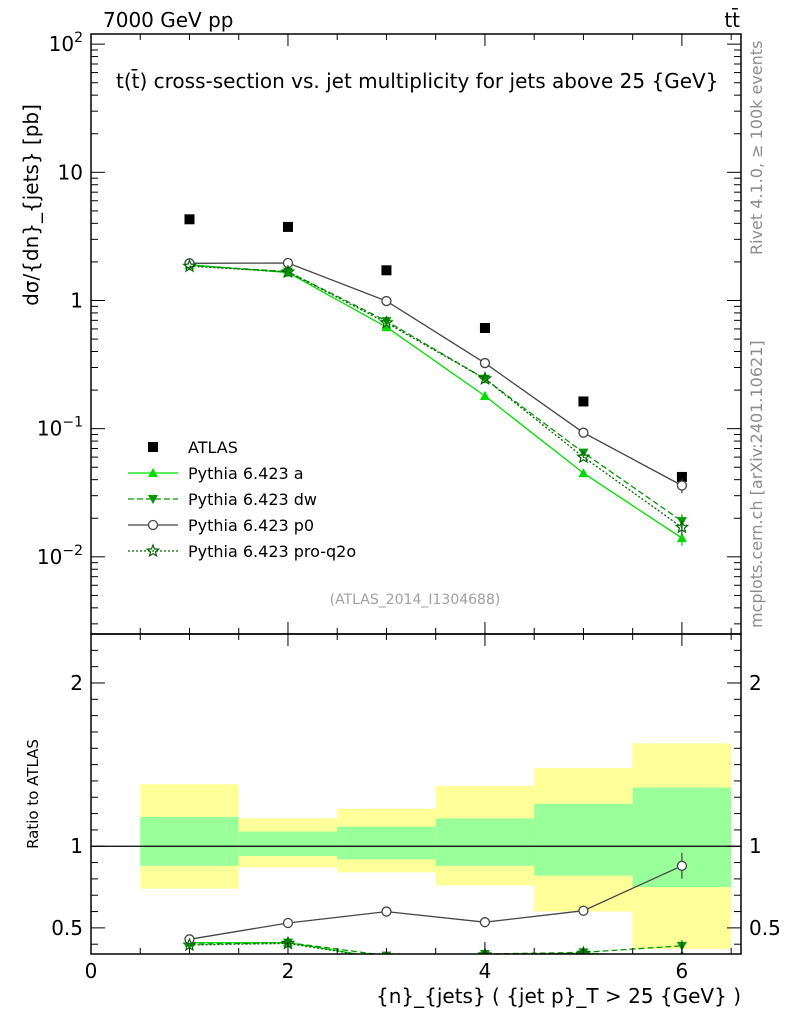  What do you see at coordinates (246, 473) in the screenshot?
I see `legend-label-pythia_a: Pythia 6.423 a` at bounding box center [246, 473].